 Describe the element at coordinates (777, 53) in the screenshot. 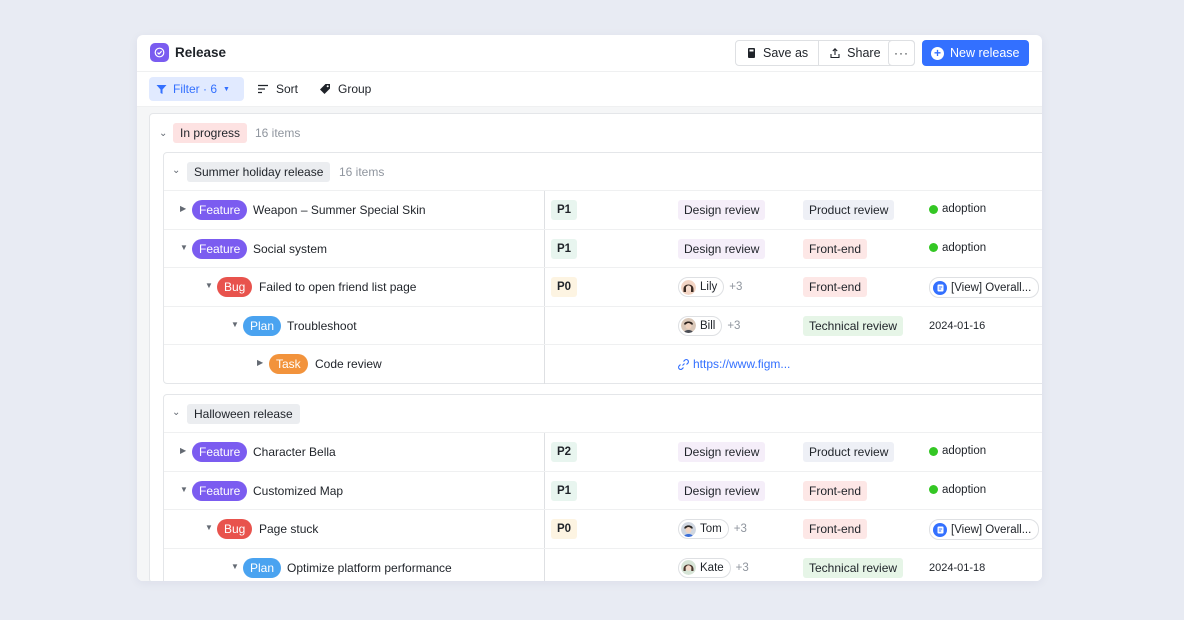

I see `save-as-button: Save as` at that location.